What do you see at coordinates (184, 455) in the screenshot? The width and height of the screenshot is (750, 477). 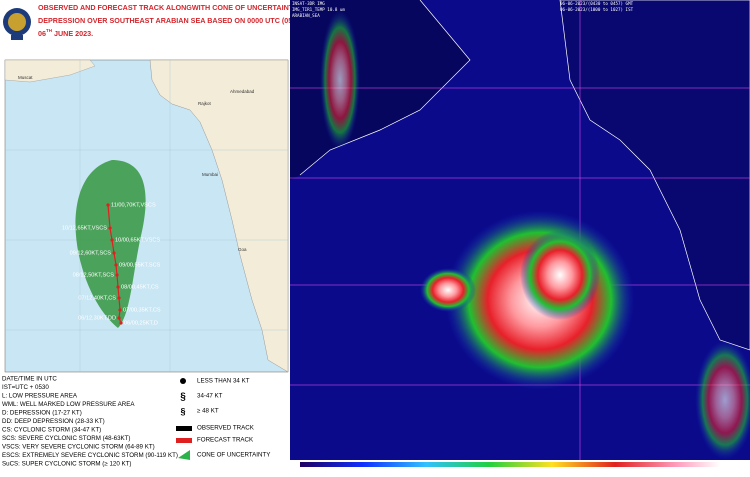 I see `legend-cone` at bounding box center [184, 455].